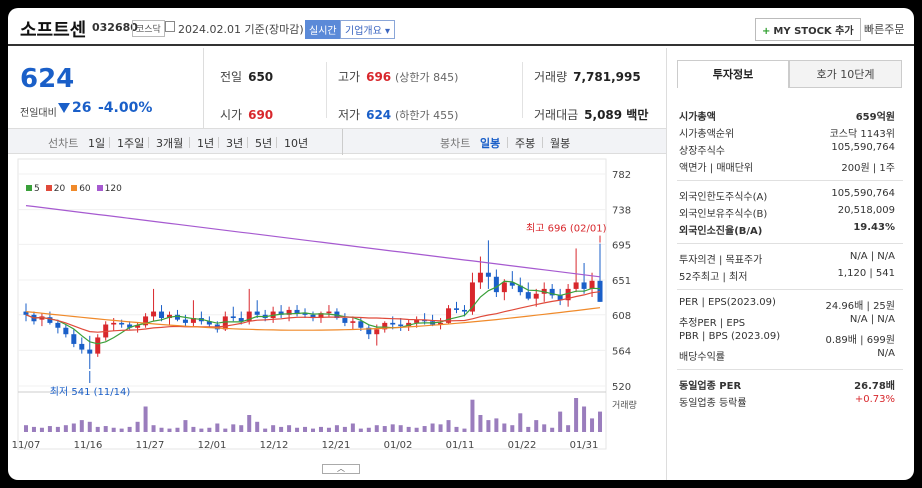 Image resolution: width=922 pixels, height=488 pixels. What do you see at coordinates (845, 74) in the screenshot?
I see `tab-orderbook: 호가 10단계` at bounding box center [845, 74].